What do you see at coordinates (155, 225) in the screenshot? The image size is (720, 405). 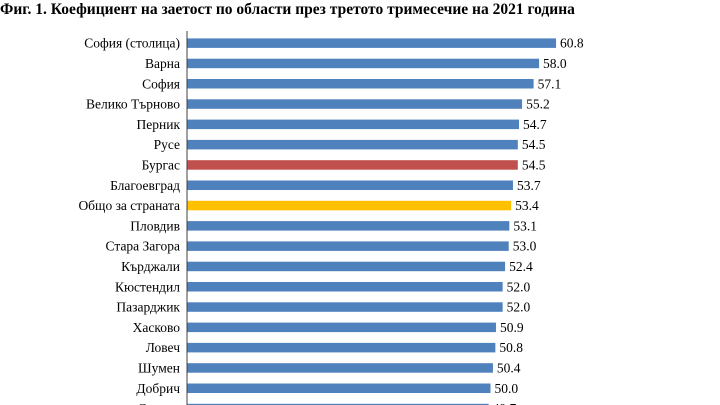 I see `category-label: Пловдив` at bounding box center [155, 225].